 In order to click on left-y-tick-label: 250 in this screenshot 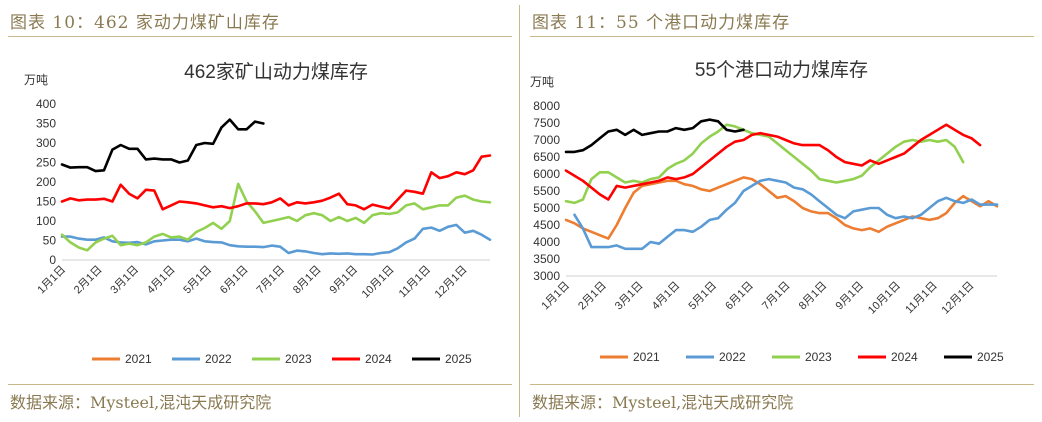, I will do `click(46, 163)`.